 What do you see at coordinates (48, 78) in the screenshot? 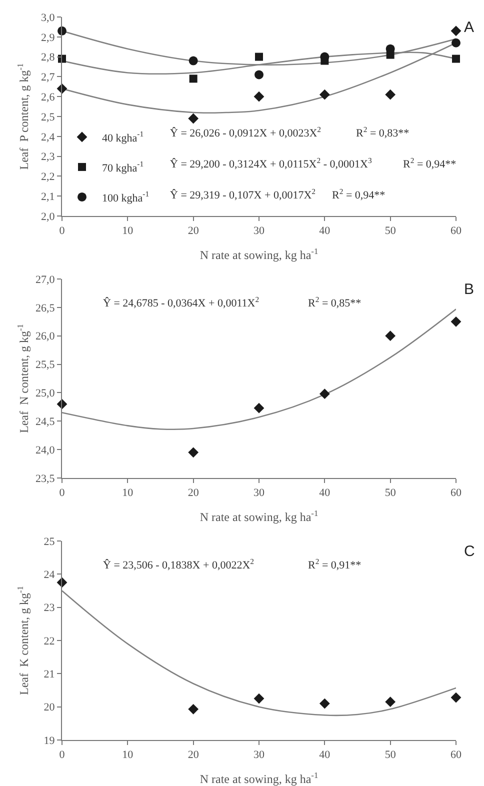
I see `y-tick-label: 2,7` at bounding box center [48, 78].